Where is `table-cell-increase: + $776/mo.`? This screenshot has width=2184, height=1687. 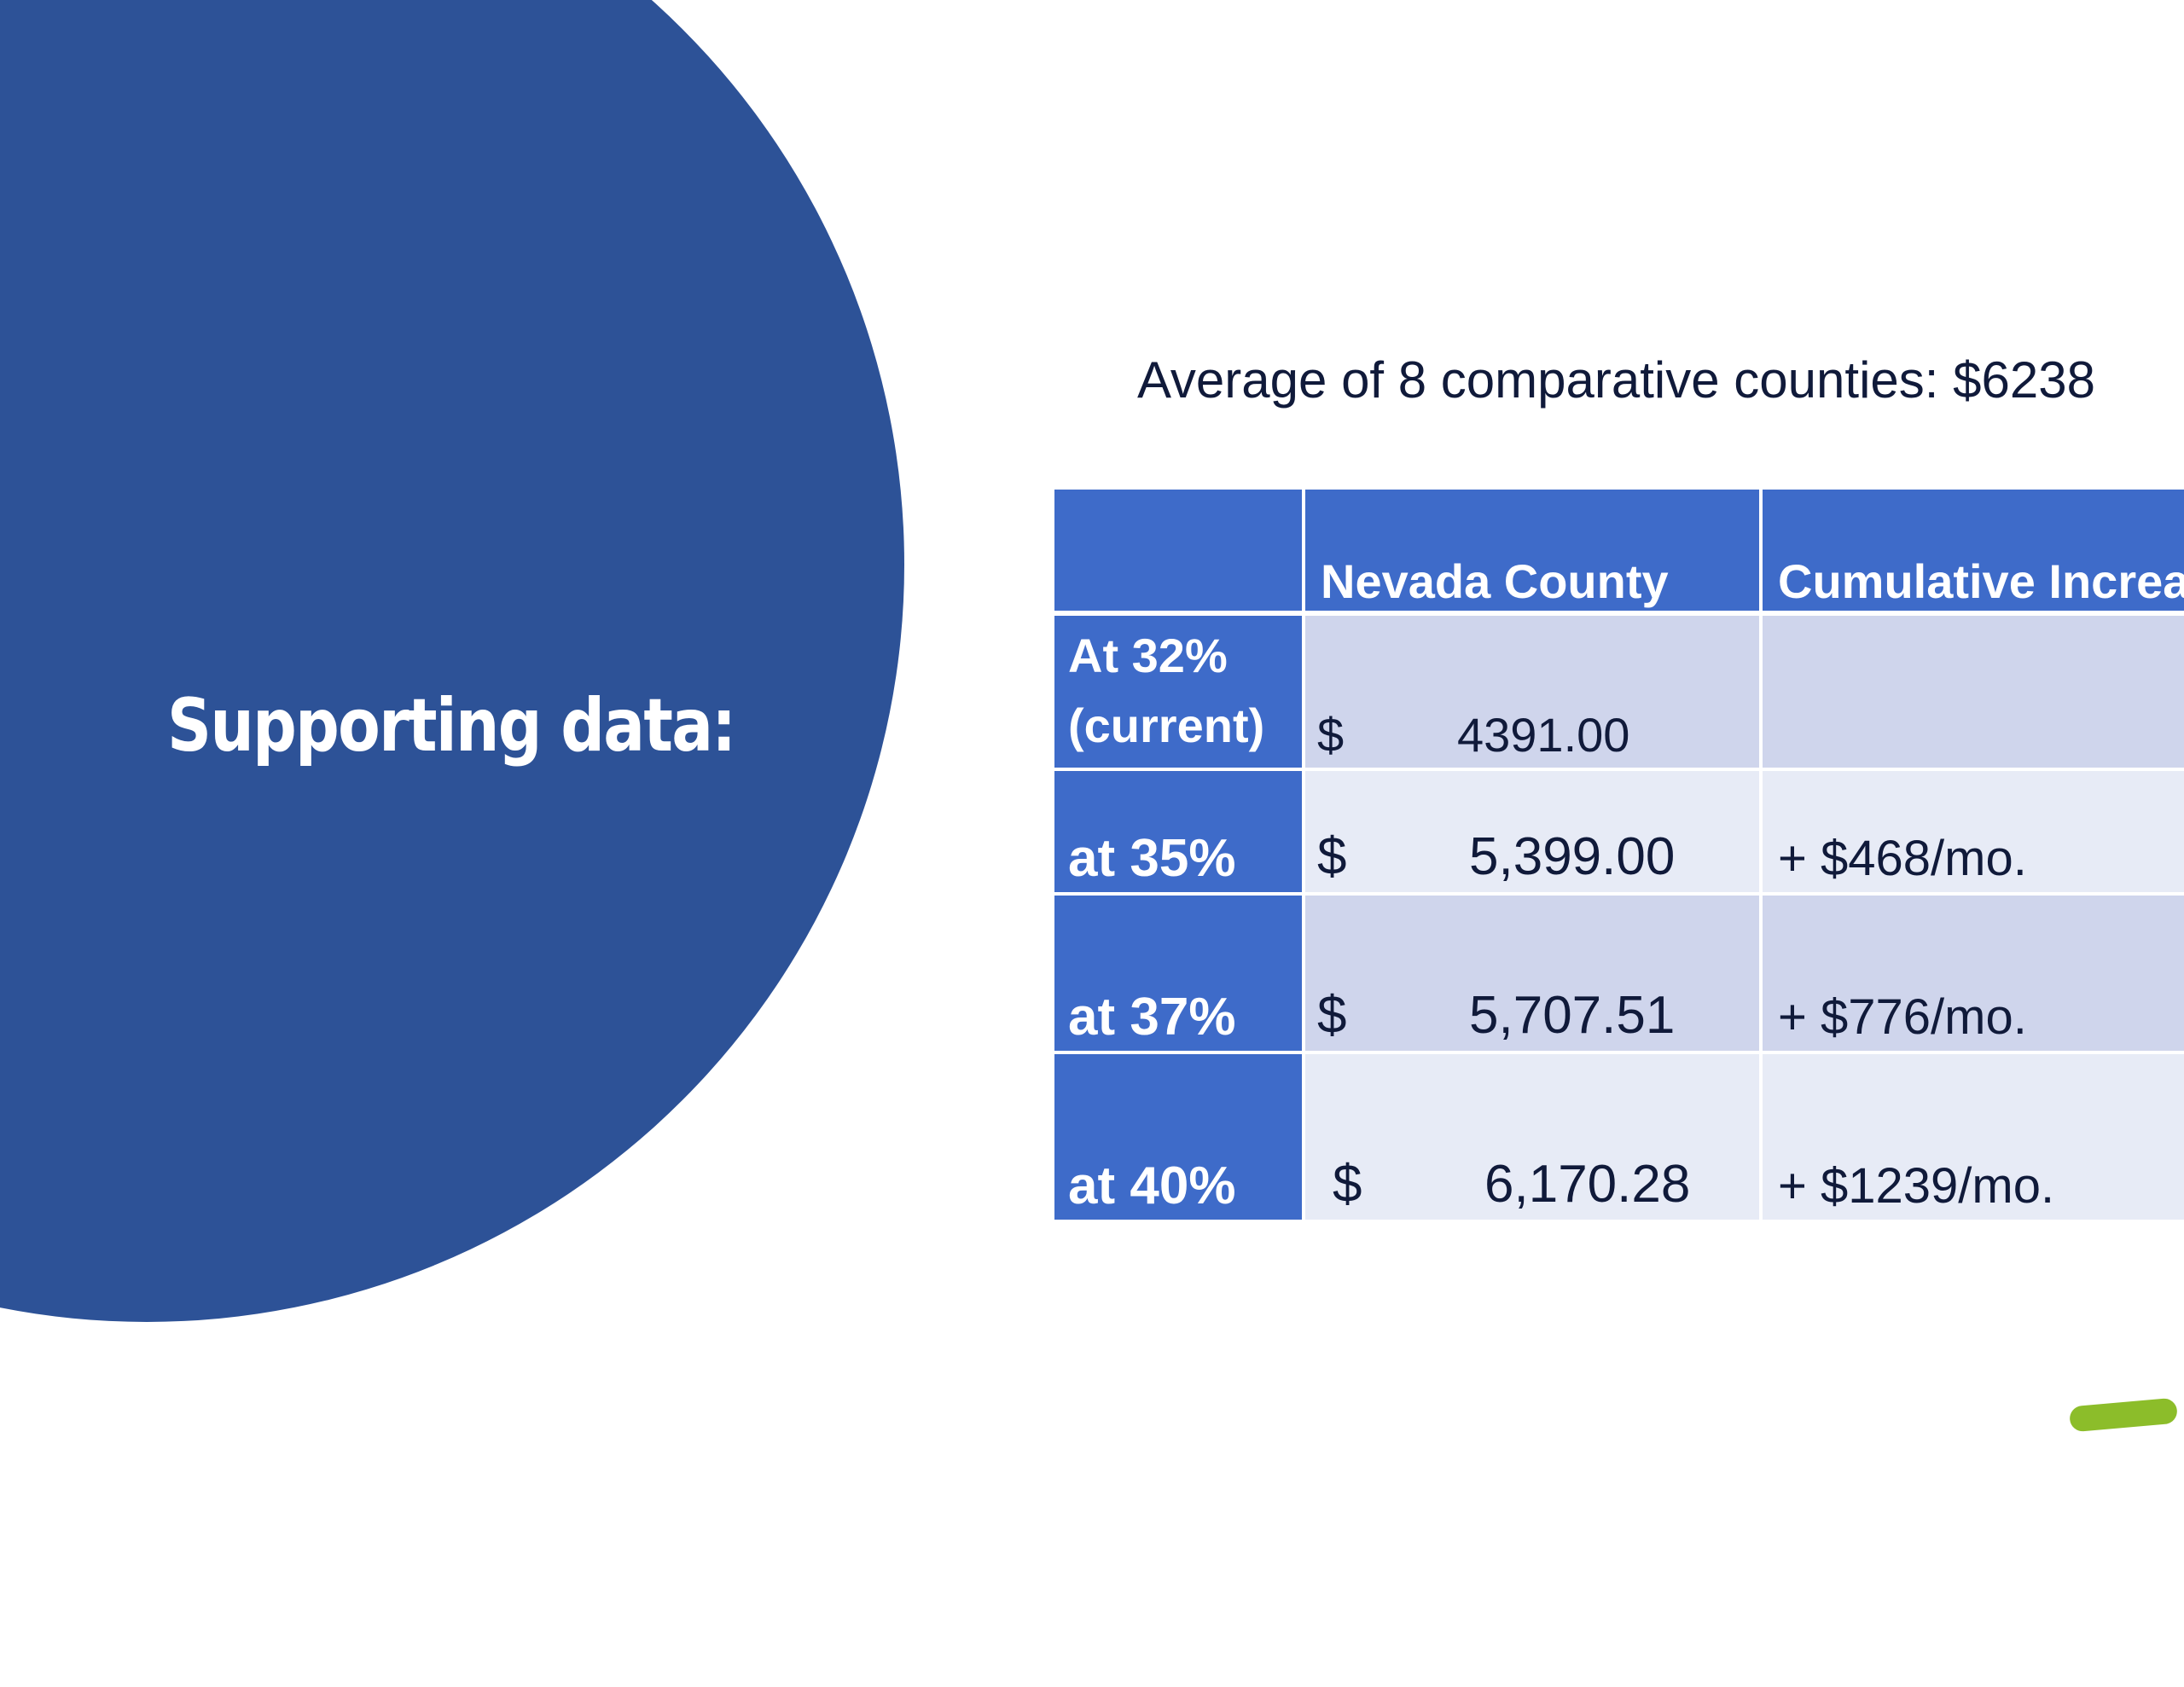
table-cell-increase: + $776/mo. is located at coordinates (1974, 974).